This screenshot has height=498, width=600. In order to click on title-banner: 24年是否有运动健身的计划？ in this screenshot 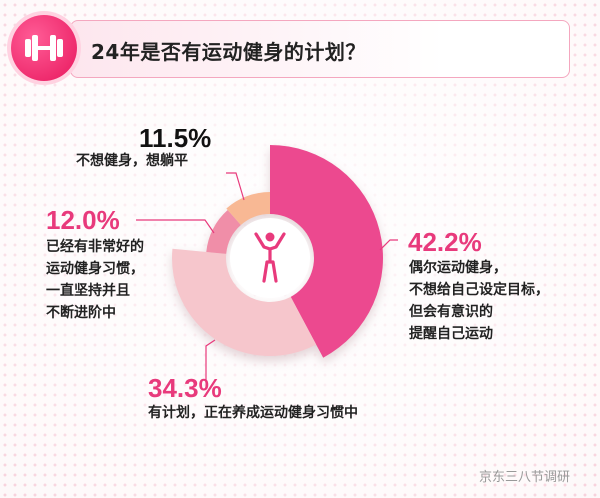, I will do `click(320, 49)`.